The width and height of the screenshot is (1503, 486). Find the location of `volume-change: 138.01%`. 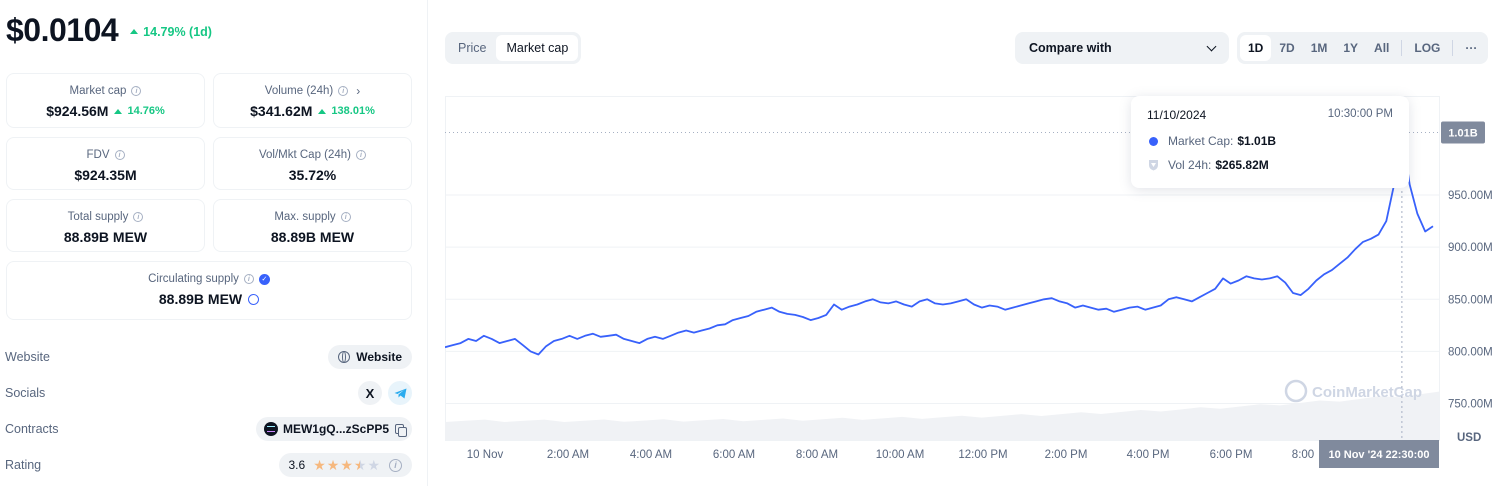

volume-change: 138.01% is located at coordinates (353, 111).